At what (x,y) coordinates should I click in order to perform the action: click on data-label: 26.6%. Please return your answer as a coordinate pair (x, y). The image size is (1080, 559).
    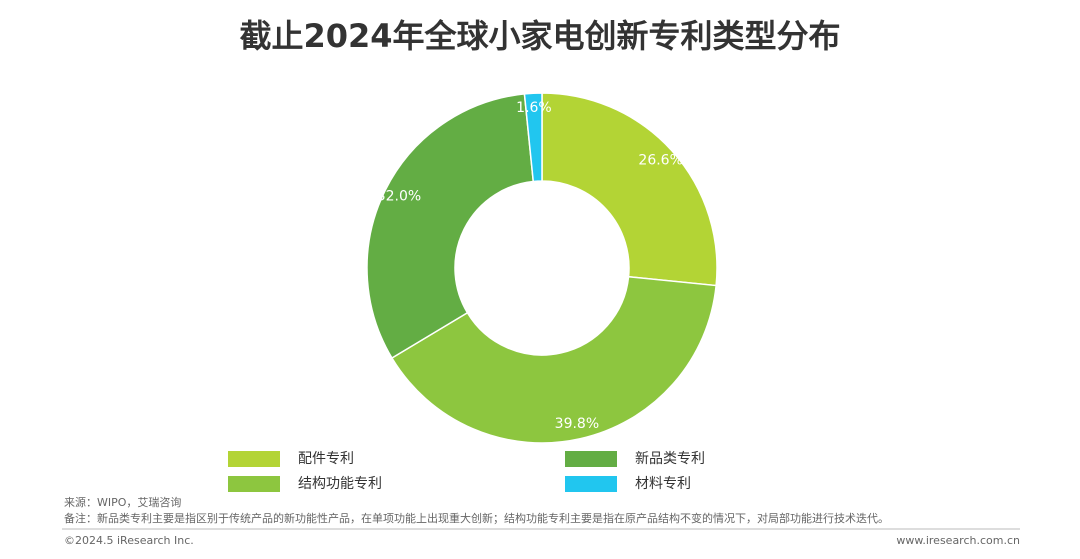
    Looking at the image, I should click on (660, 161).